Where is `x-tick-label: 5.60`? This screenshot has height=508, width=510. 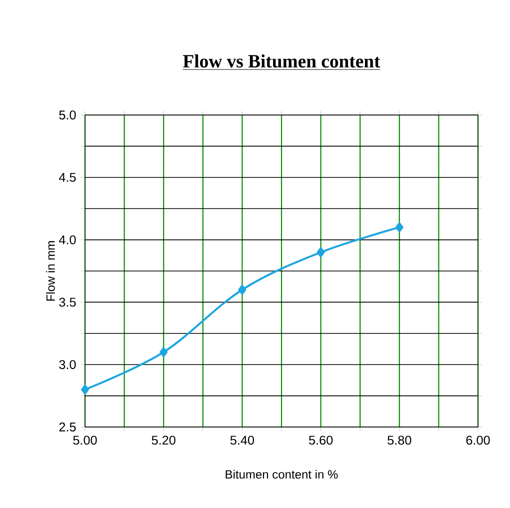 x-tick-label: 5.60 is located at coordinates (320, 440).